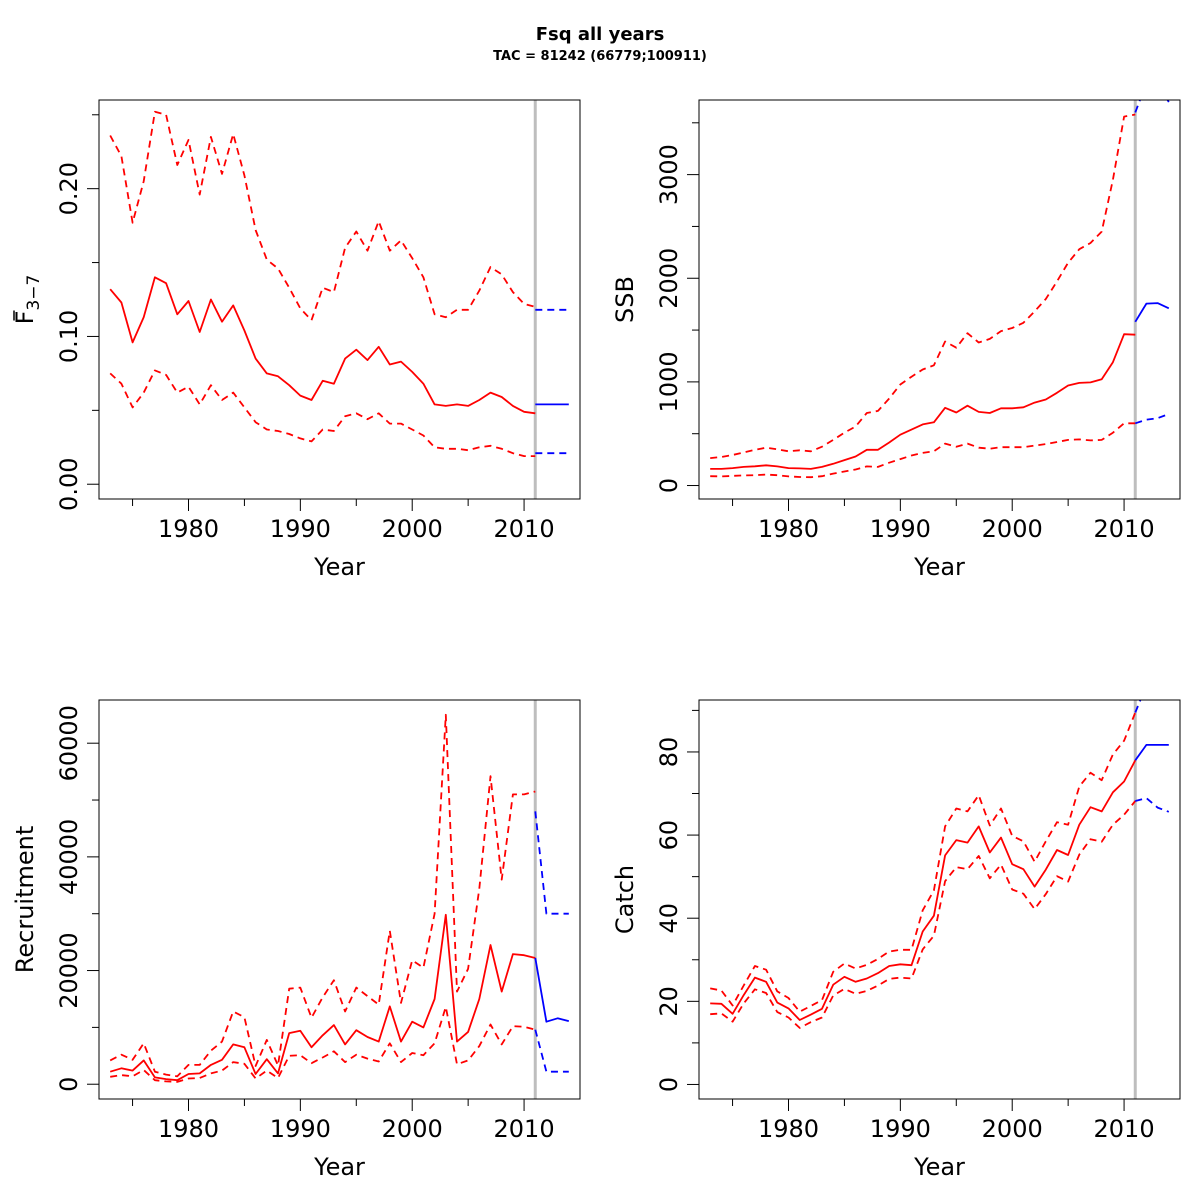 Image resolution: width=1200 pixels, height=1200 pixels. What do you see at coordinates (669, 835) in the screenshot?
I see `y-tick-label: 60` at bounding box center [669, 835].